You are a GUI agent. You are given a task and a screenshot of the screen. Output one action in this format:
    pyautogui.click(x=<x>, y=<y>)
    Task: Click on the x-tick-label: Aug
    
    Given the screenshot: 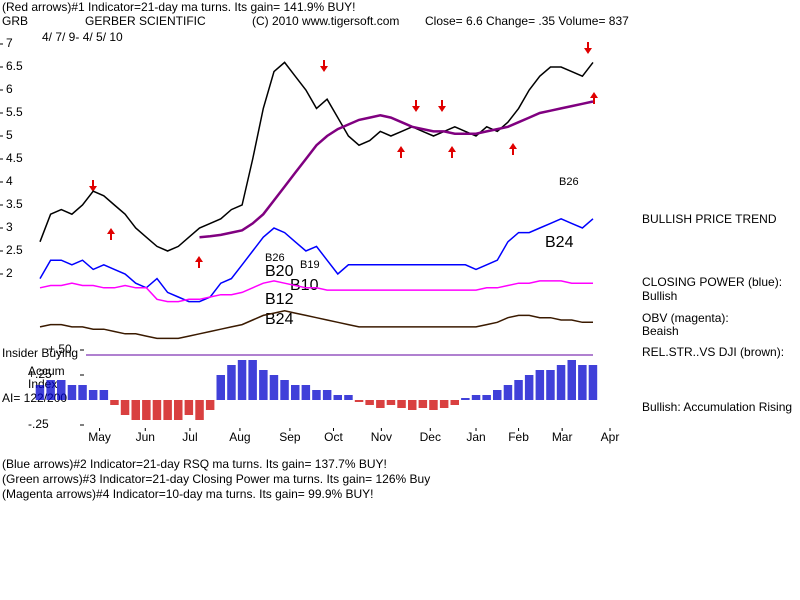 What is the action you would take?
    pyautogui.click(x=239, y=437)
    